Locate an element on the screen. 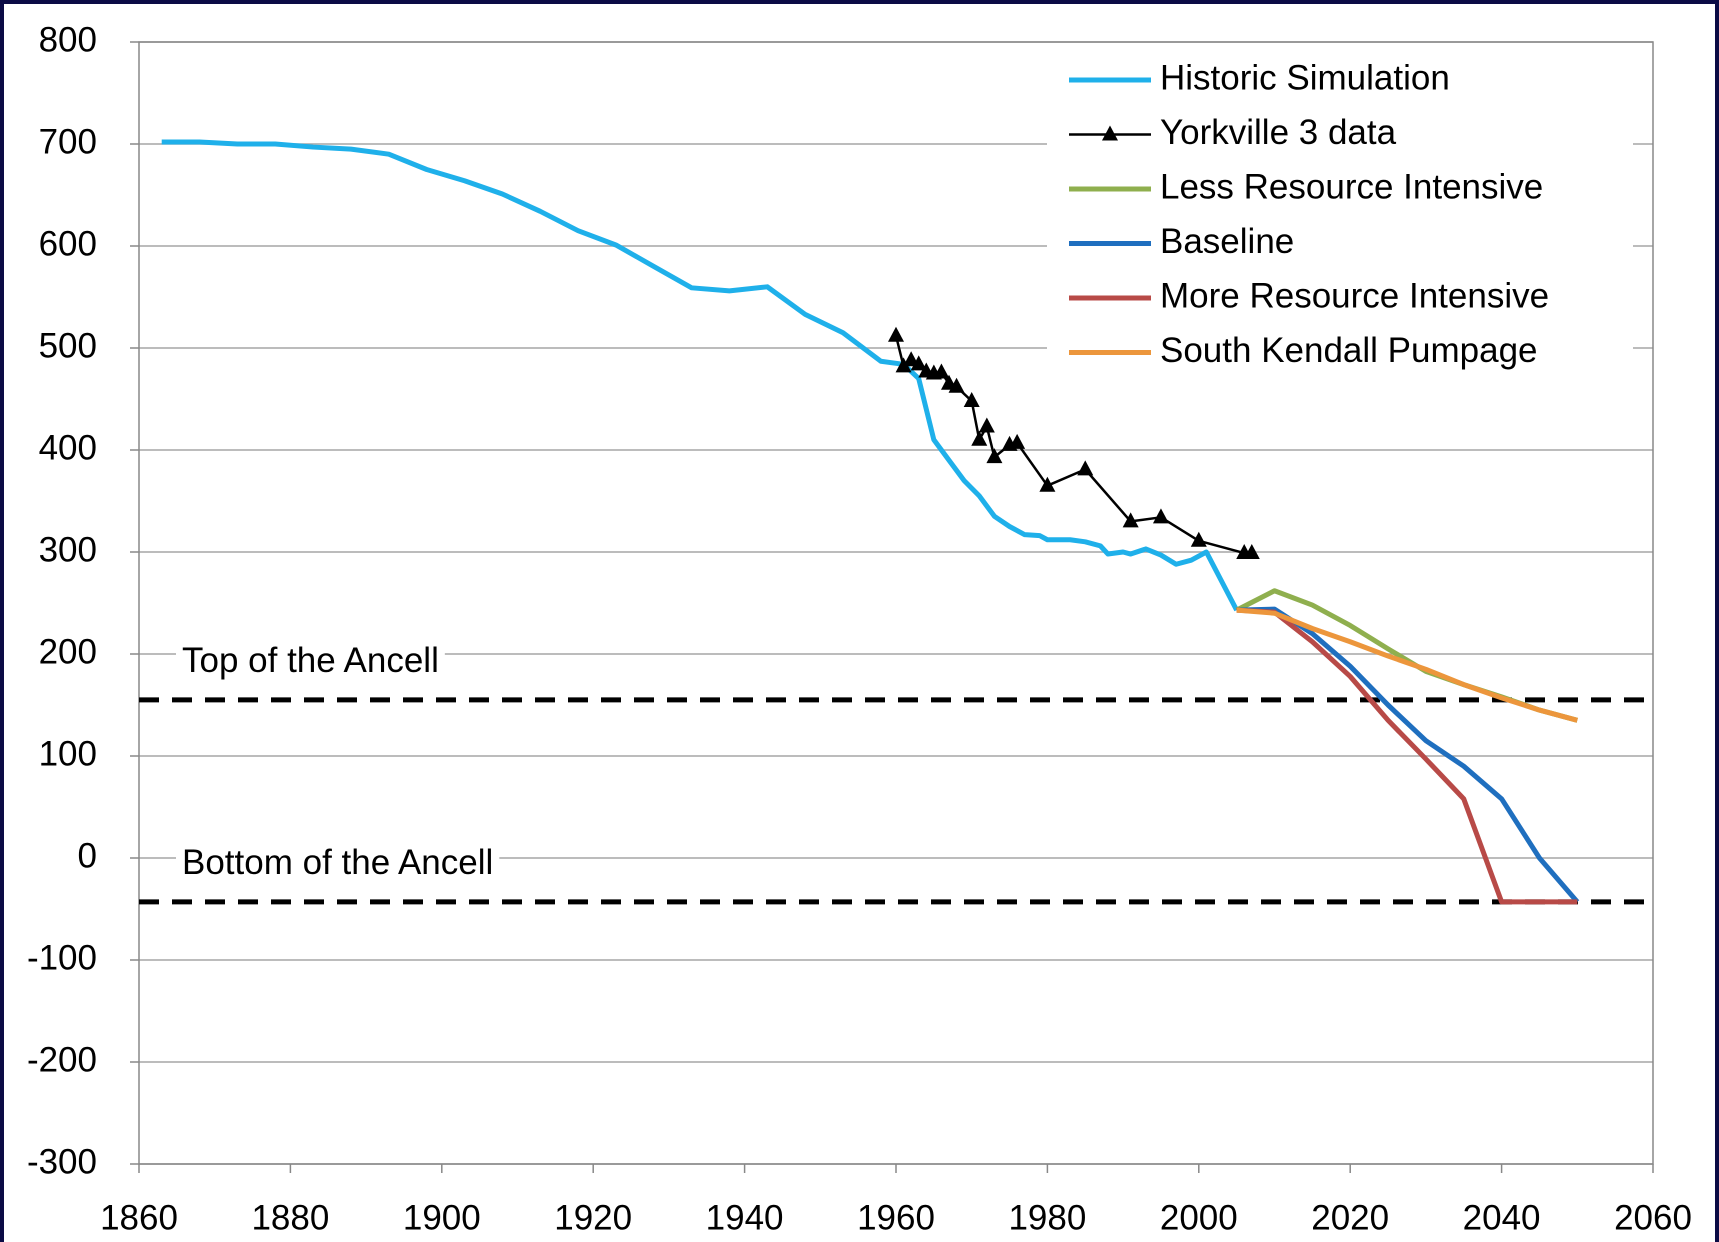 The height and width of the screenshot is (1242, 1719). x-tick-label: 1960 is located at coordinates (896, 1217).